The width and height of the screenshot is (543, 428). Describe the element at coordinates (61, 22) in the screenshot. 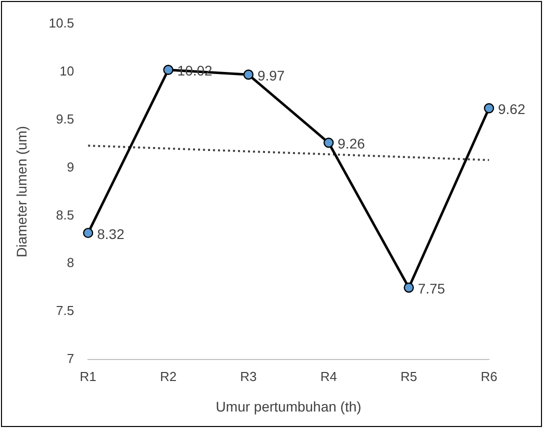

I see `y-tick-label: 10.5` at that location.